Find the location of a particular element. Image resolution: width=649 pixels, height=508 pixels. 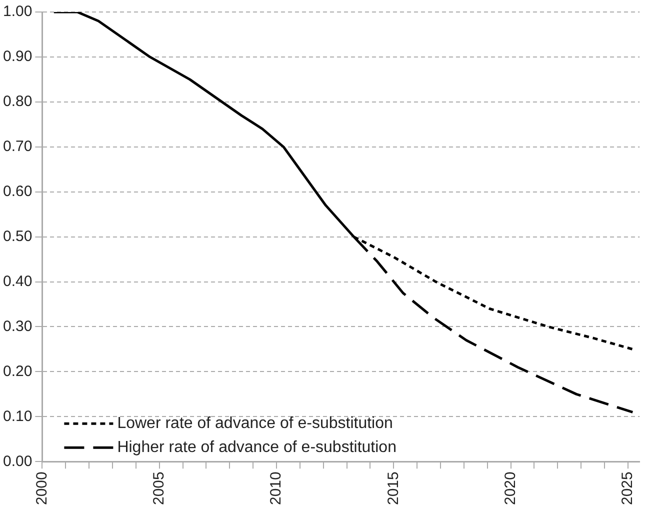

y-tick-label: 0.80 is located at coordinates (17, 101).